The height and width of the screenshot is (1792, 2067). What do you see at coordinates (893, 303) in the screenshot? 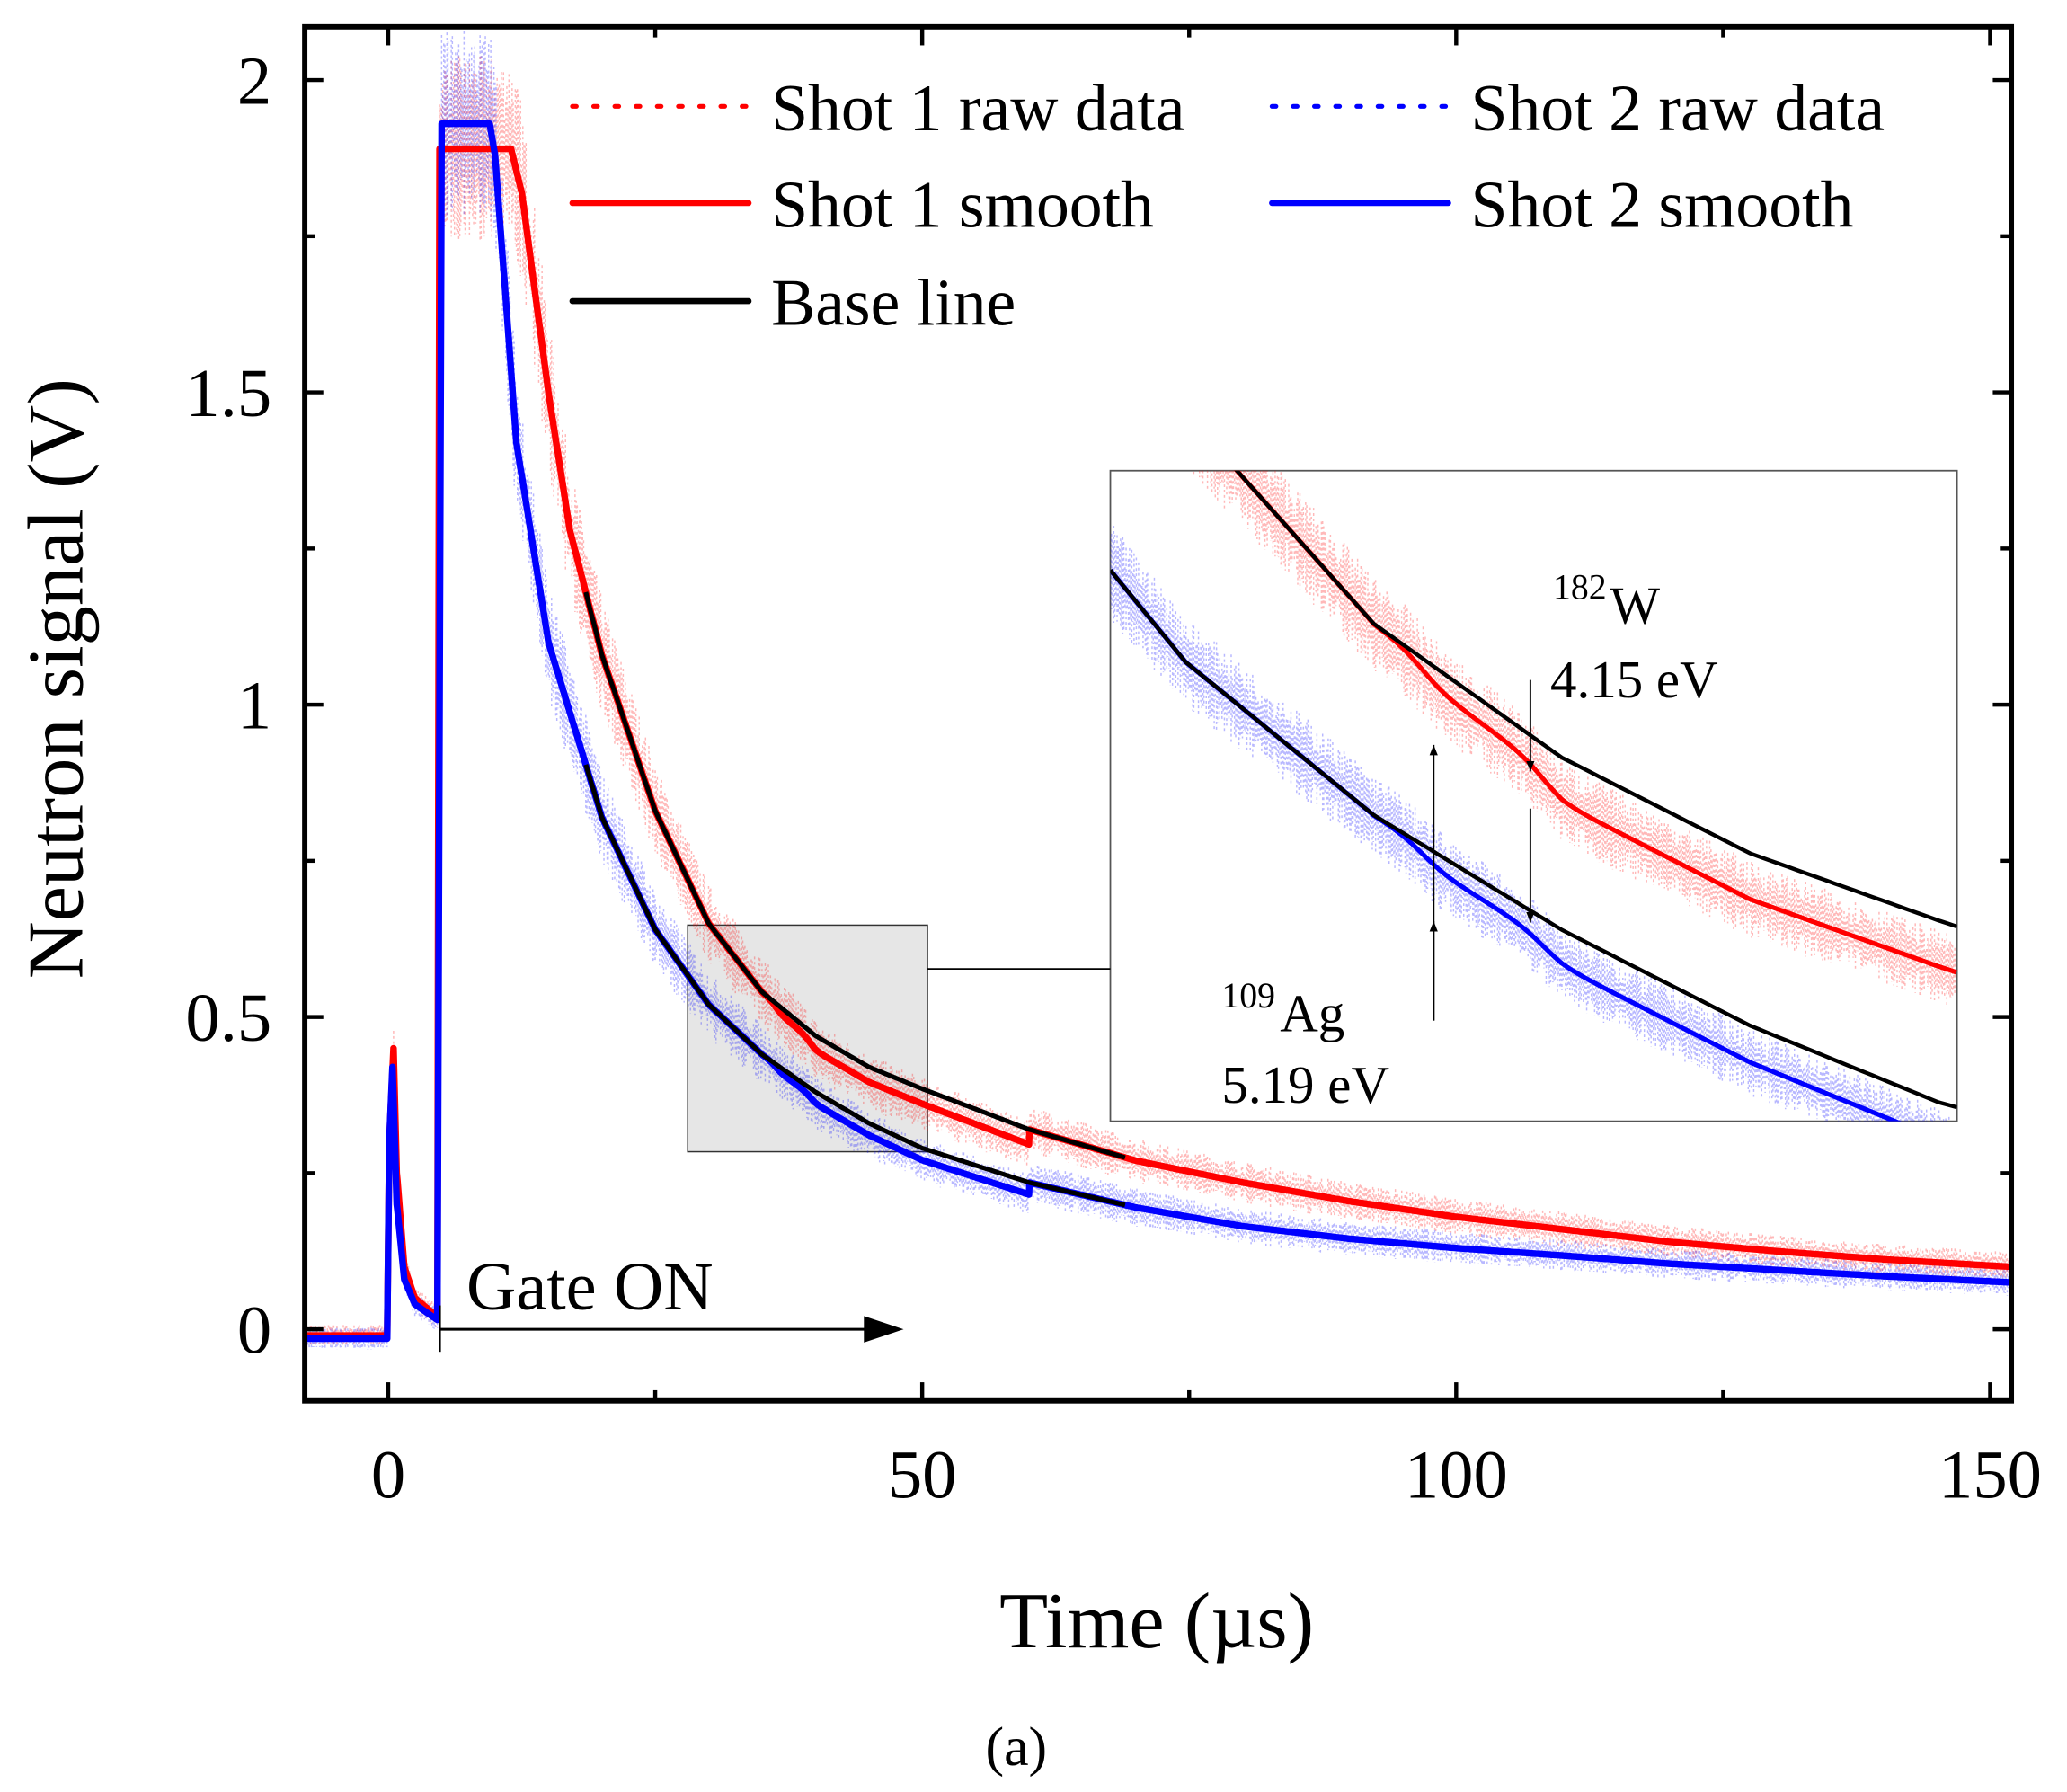
I see `legend-baseline-label: Base line` at bounding box center [893, 303].